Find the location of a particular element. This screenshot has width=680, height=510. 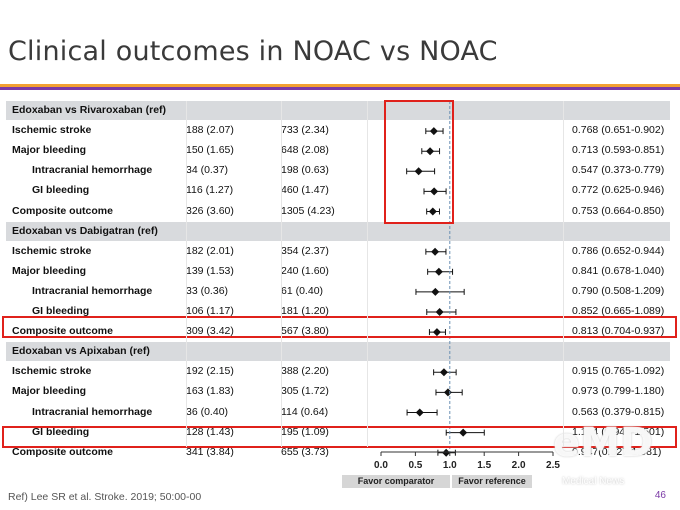

hazard-ratio-ci: 0.852 (0.665-1.089) is located at coordinates (618, 311).